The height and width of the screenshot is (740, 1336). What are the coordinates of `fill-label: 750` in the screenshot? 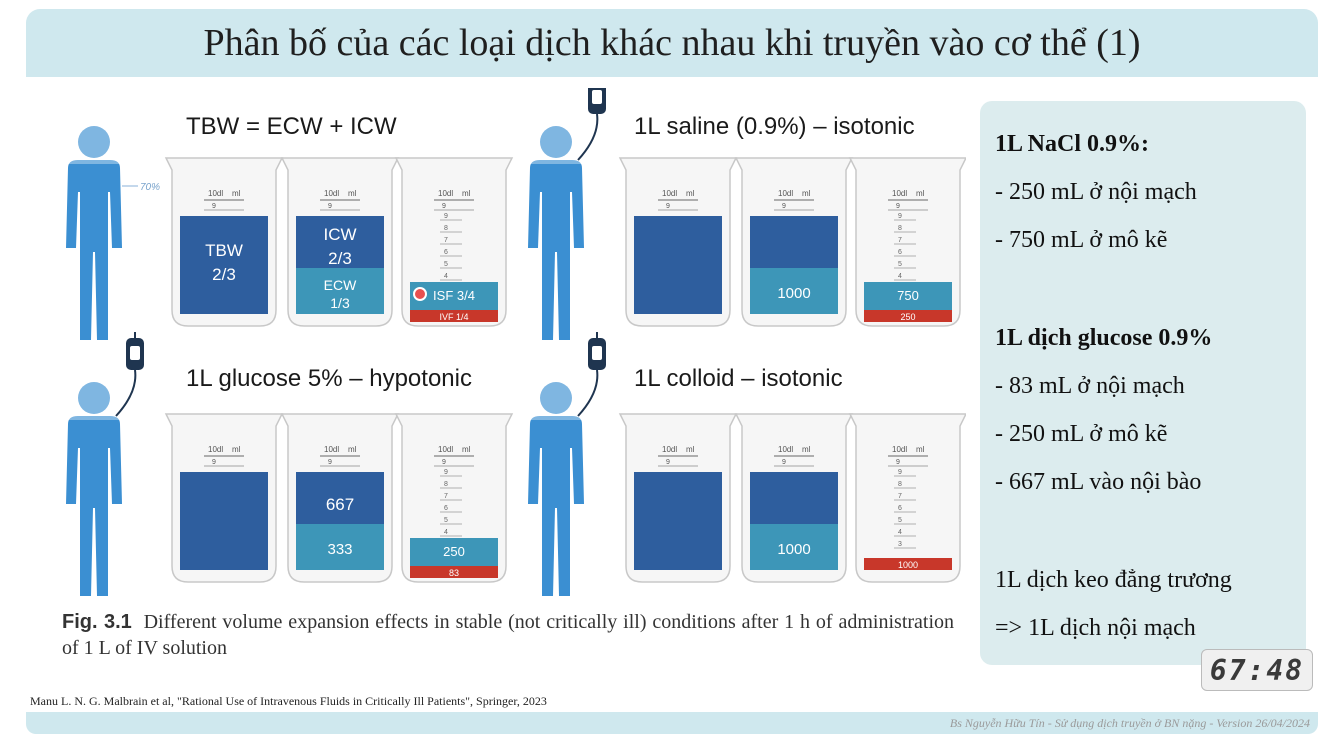 It's located at (908, 295).